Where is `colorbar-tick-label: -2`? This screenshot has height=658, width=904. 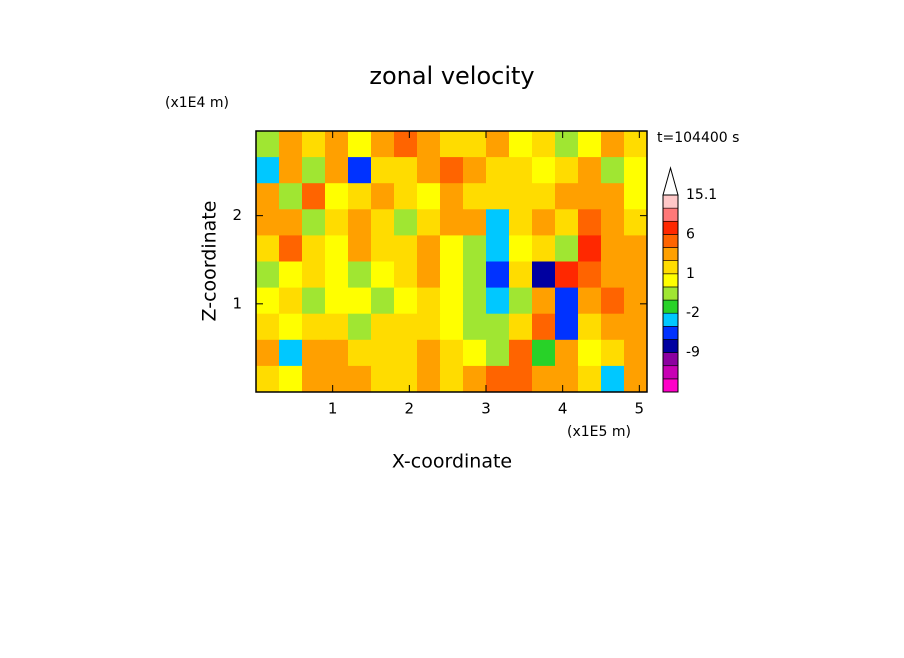
colorbar-tick-label: -2 is located at coordinates (693, 313).